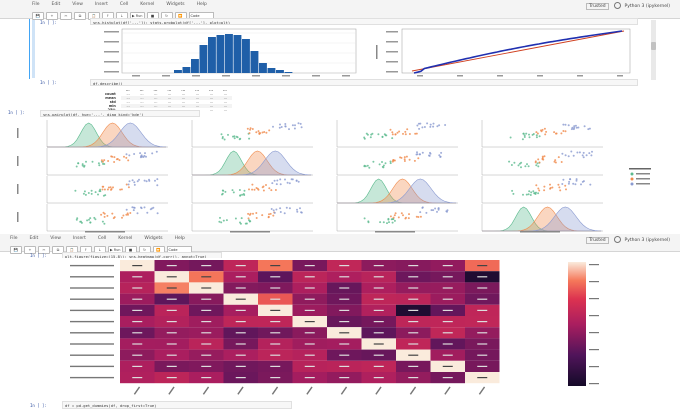  Describe the element at coordinates (628, 240) in the screenshot. I see `kernel-indicator-2: Trusted Python 3 (ipykernel)` at that location.